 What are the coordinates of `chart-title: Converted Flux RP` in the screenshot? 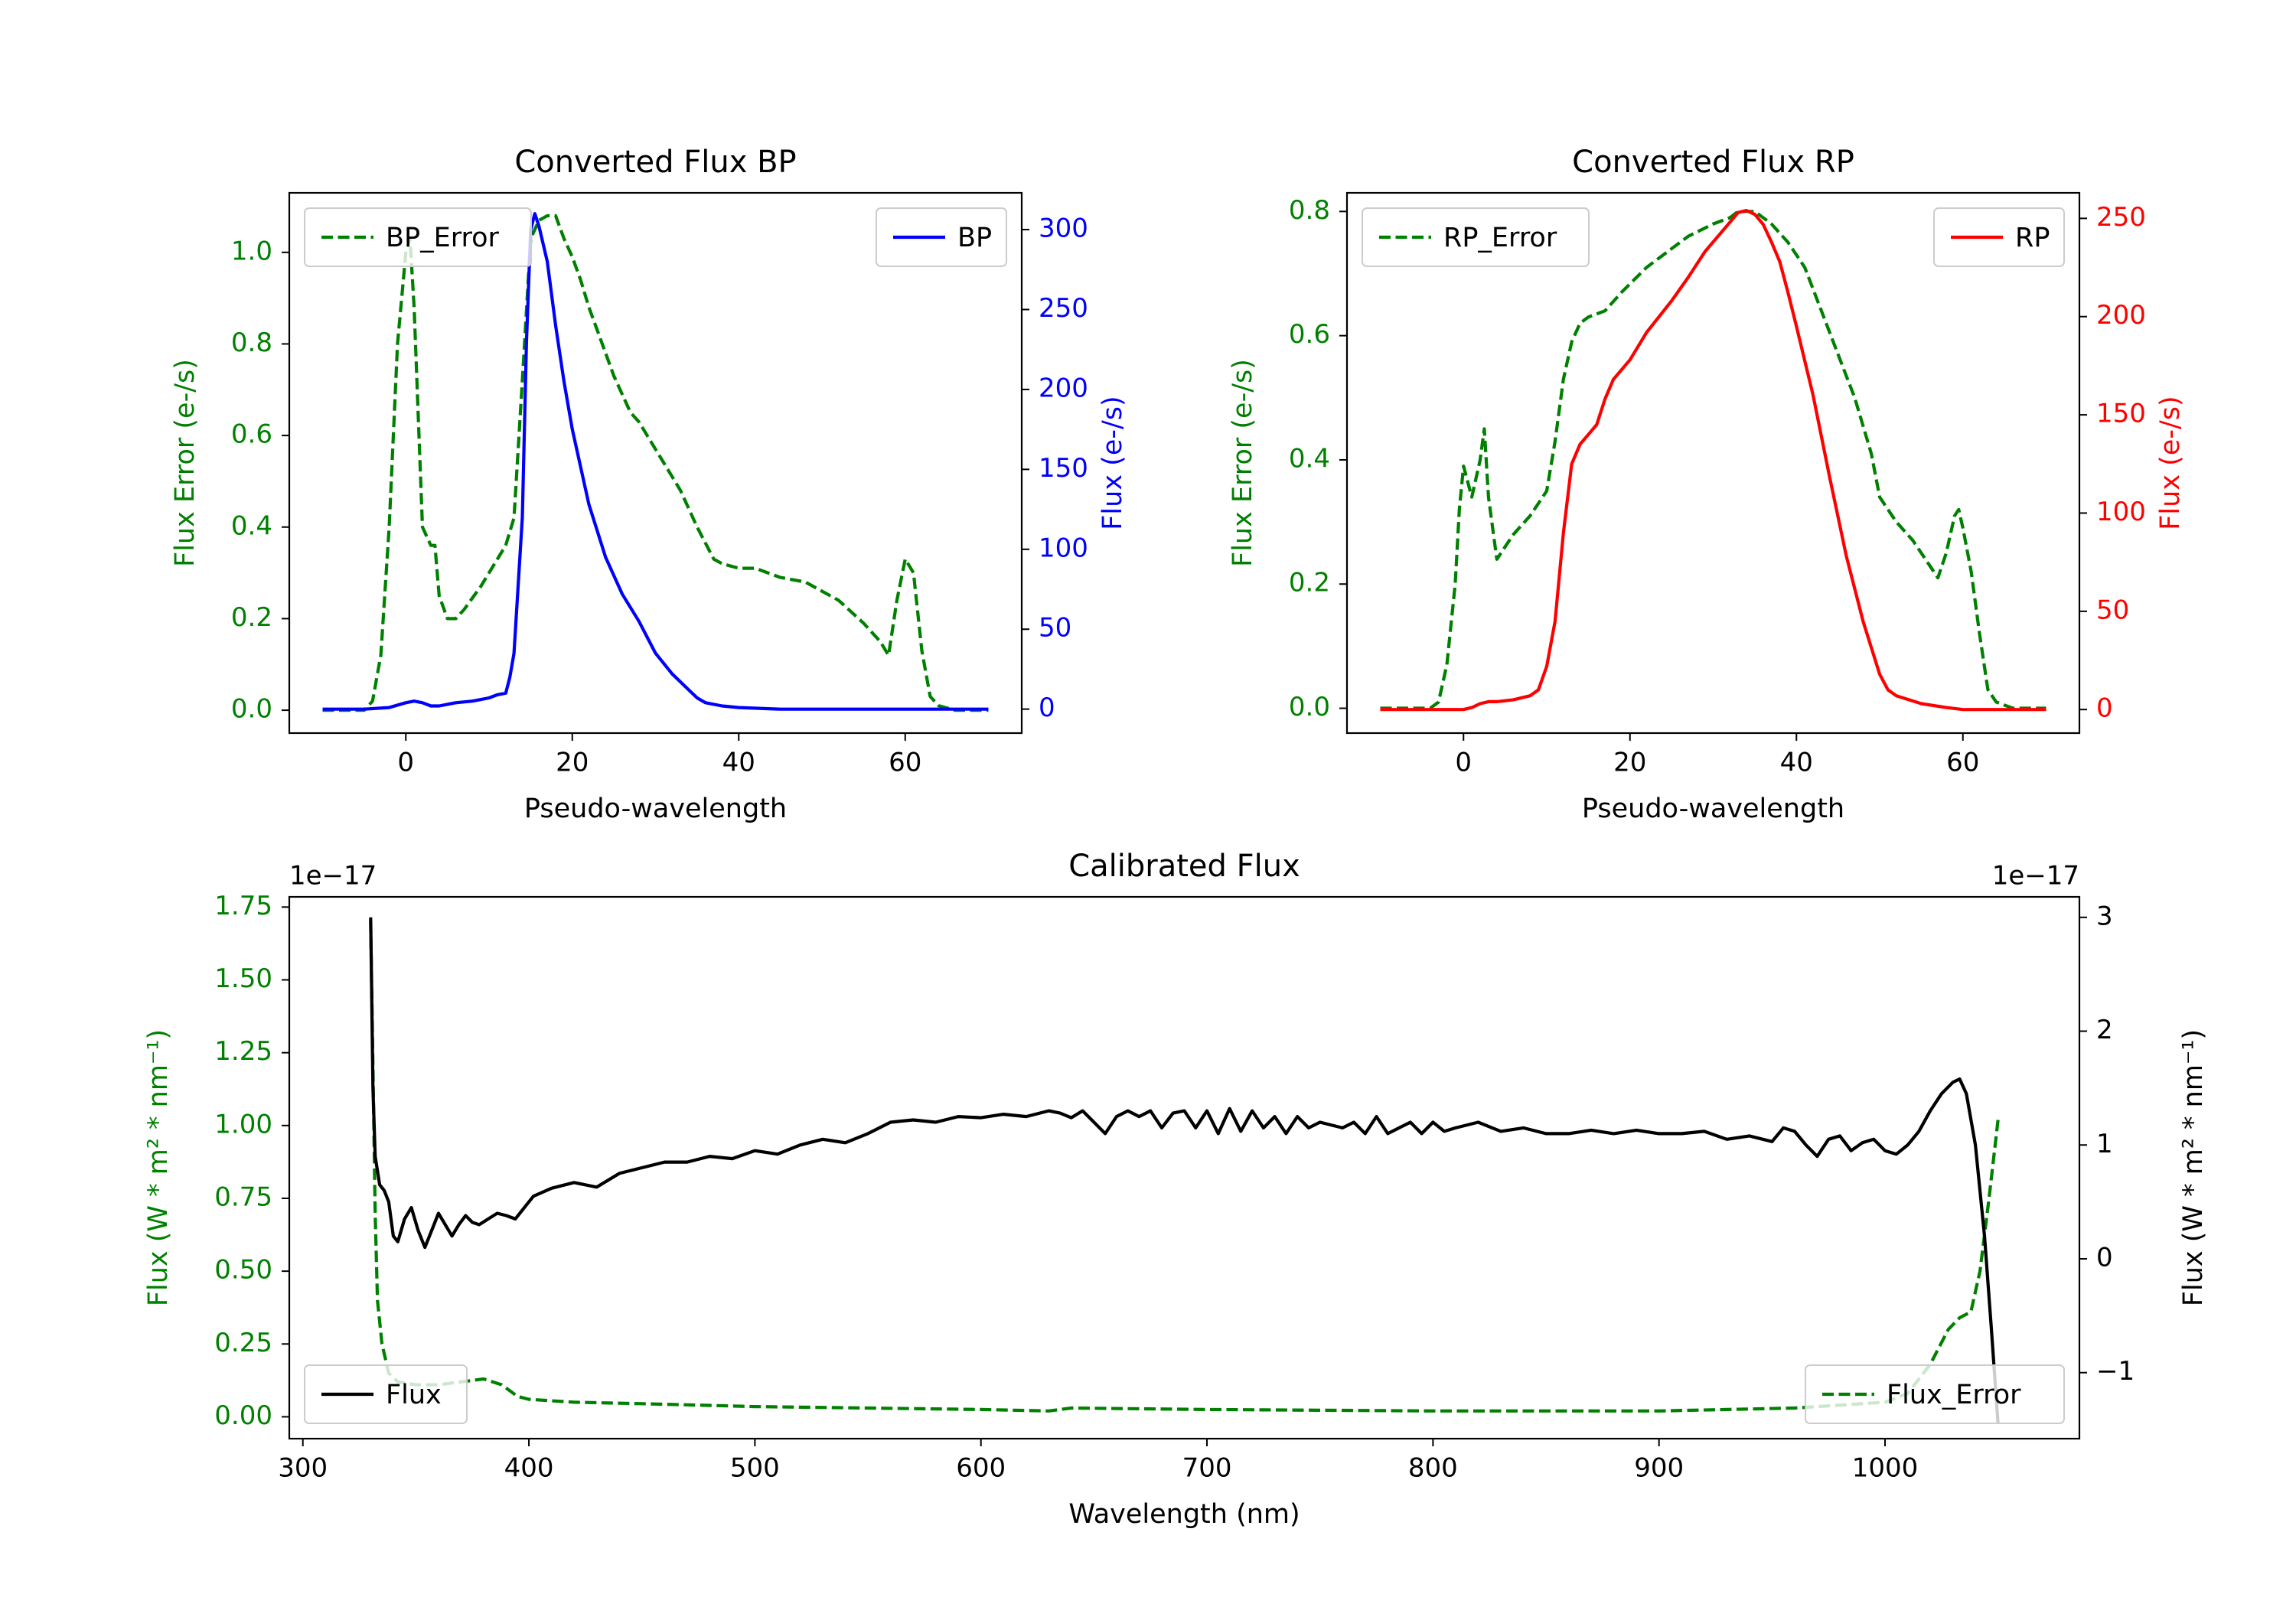 It's located at (1713, 162).